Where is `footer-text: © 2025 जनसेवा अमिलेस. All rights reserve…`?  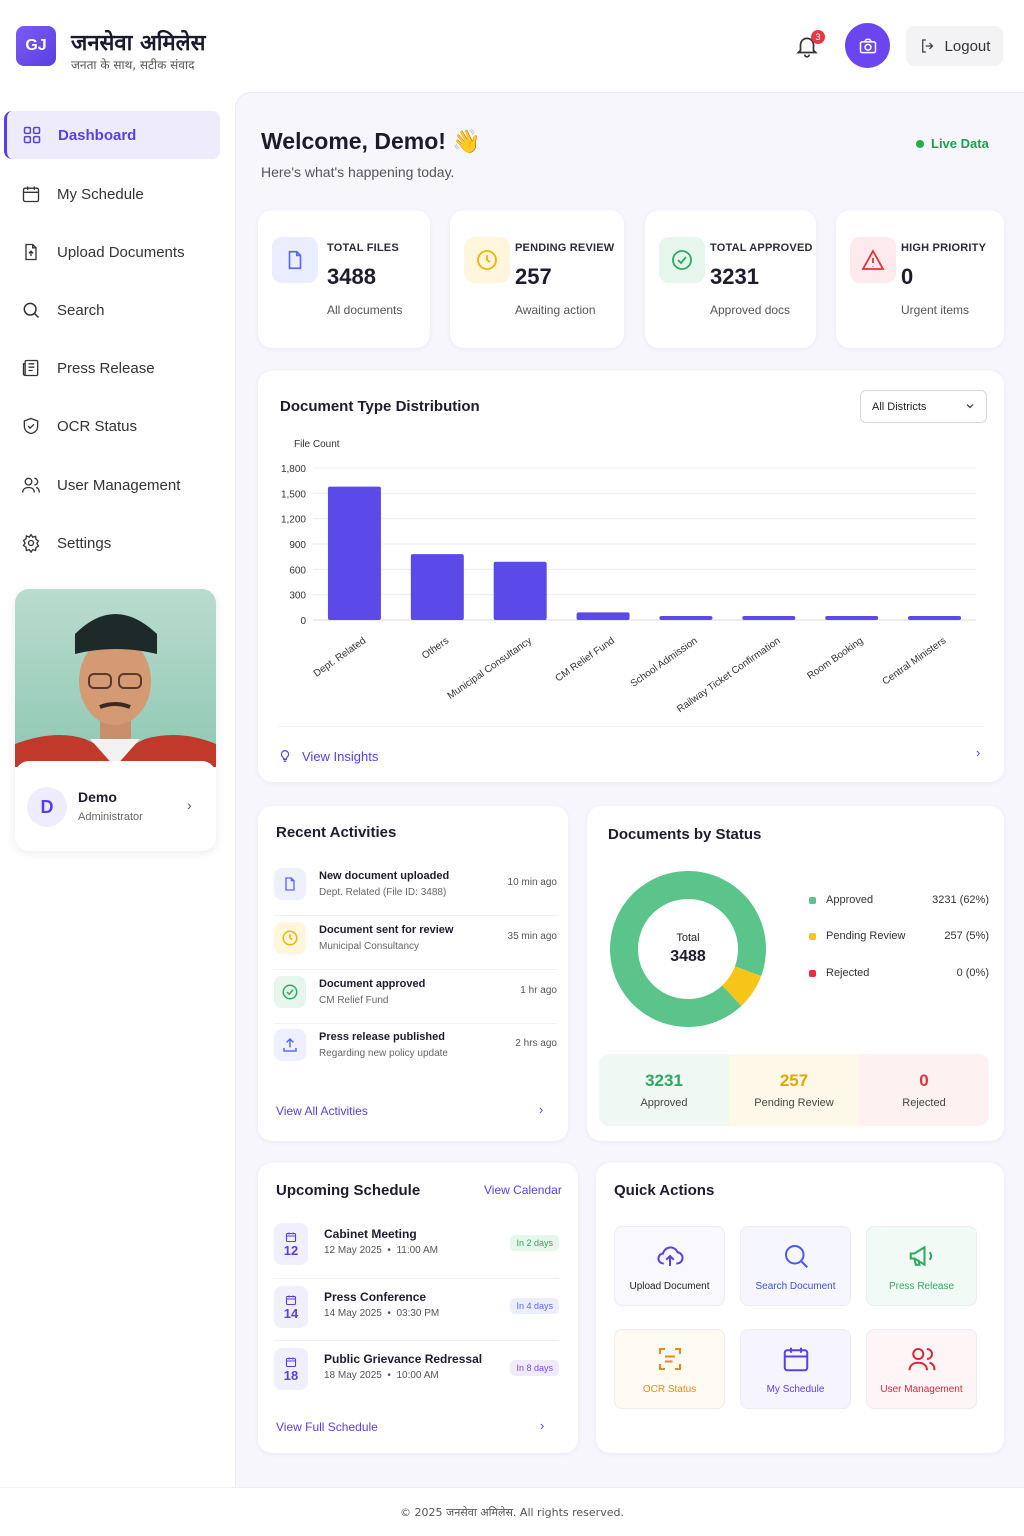 footer-text: © 2025 जनसेवा अमिलेस. All rights reserve… is located at coordinates (512, 1512).